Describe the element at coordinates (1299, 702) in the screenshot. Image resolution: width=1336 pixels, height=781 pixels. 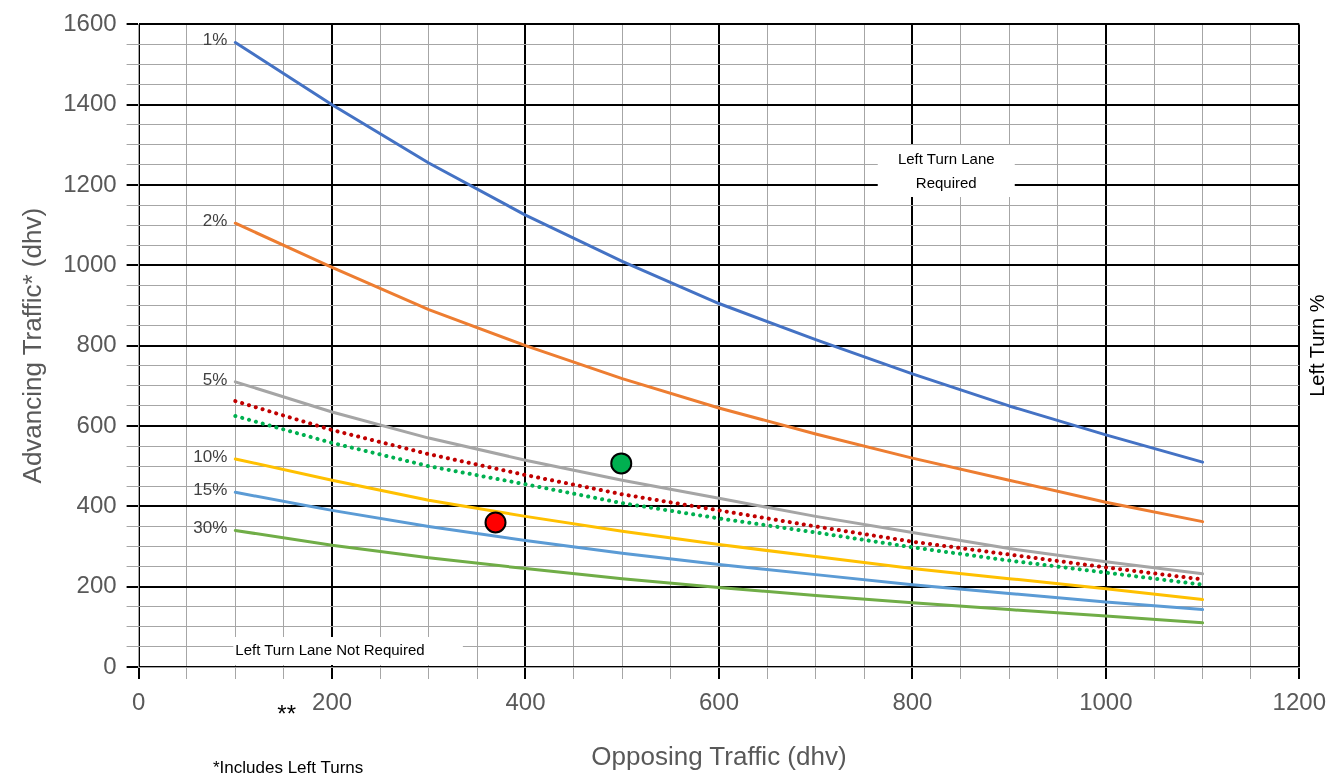
I see `x-tick-label: 1200` at that location.